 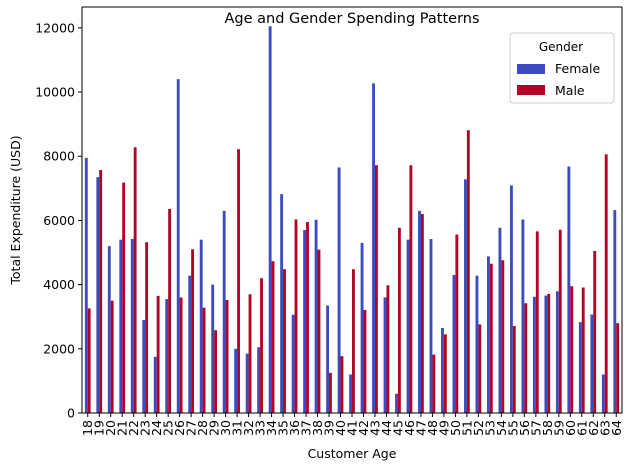 What do you see at coordinates (59, 220) in the screenshot?
I see `y-tick-label: 6000` at bounding box center [59, 220].